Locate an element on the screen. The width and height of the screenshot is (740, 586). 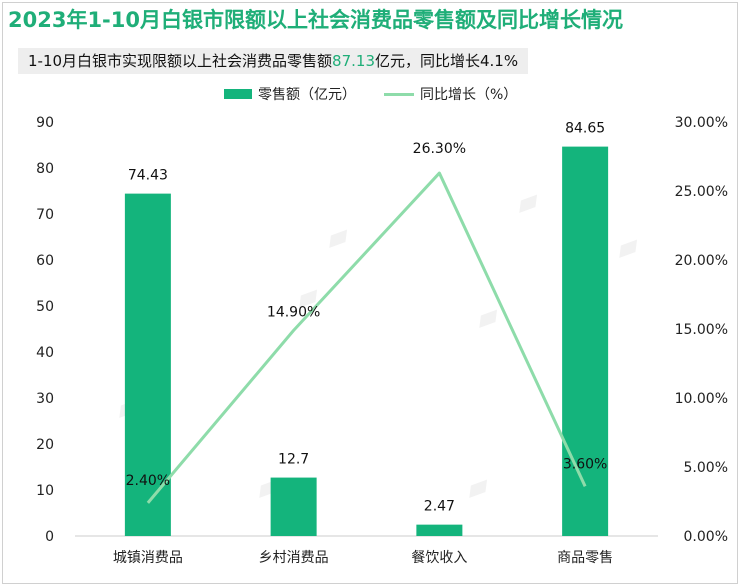
y-left-tick-label: 10 is located at coordinates (45, 491).